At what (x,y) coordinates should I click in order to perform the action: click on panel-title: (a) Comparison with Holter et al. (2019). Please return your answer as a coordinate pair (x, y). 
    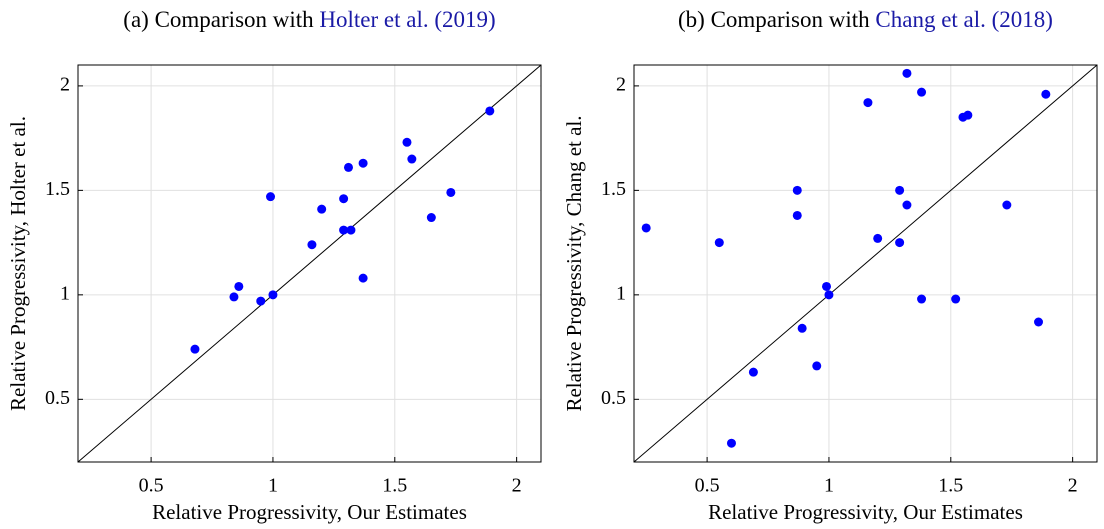
    Looking at the image, I should click on (309, 19).